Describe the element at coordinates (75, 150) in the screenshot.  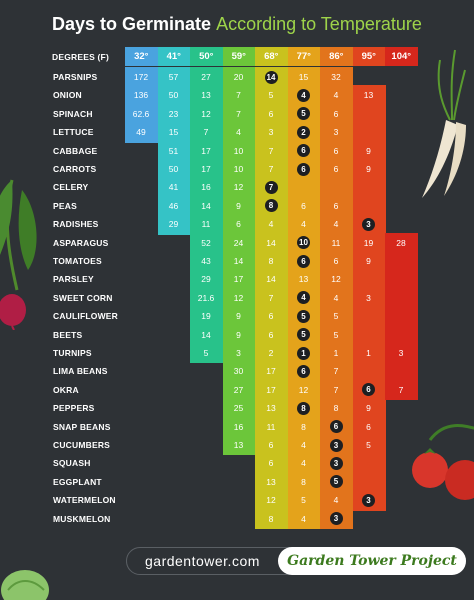
I see `plant-label: CABBAGE` at that location.